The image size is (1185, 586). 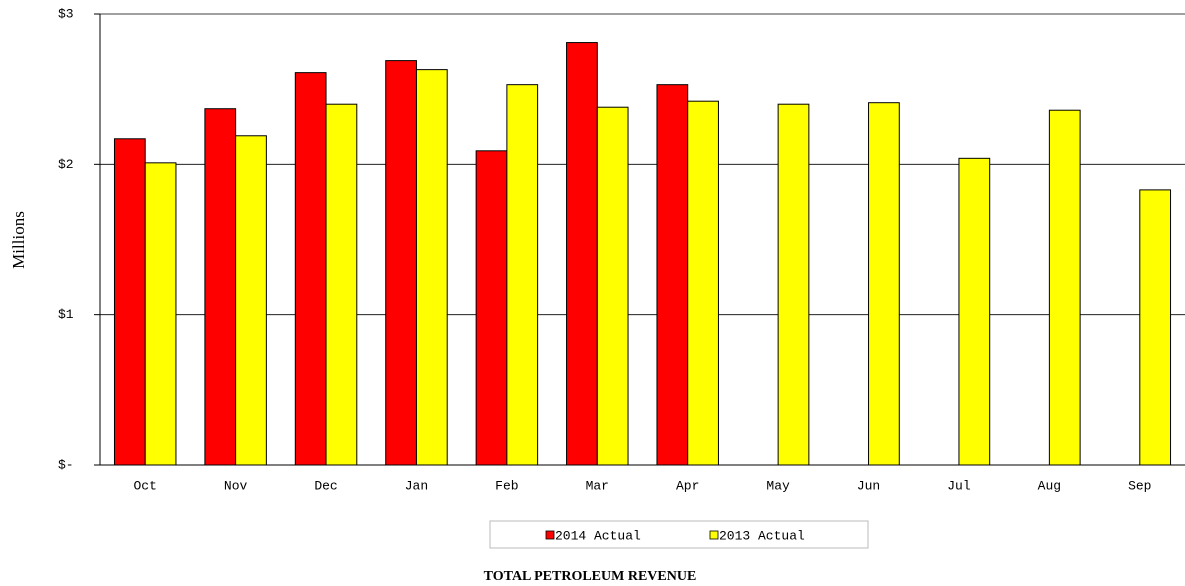 I want to click on x-tick-label: Oct, so click(x=145, y=485).